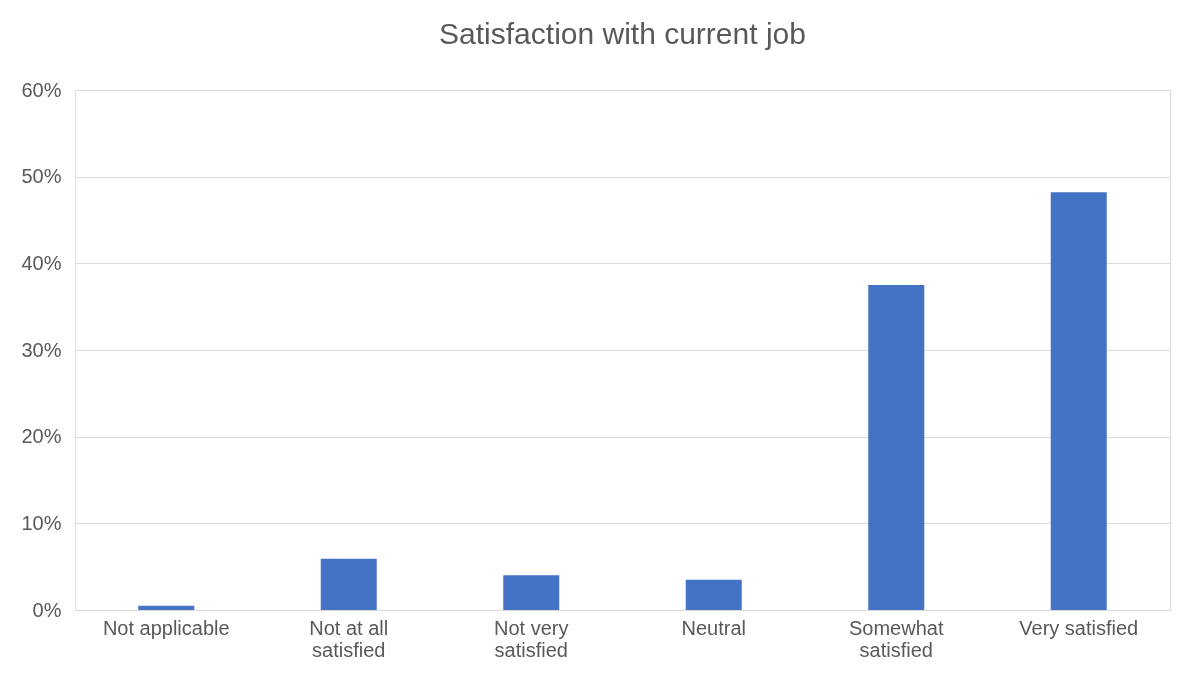 The image size is (1197, 680). What do you see at coordinates (713, 627) in the screenshot?
I see `x-tick-label: Neutral` at bounding box center [713, 627].